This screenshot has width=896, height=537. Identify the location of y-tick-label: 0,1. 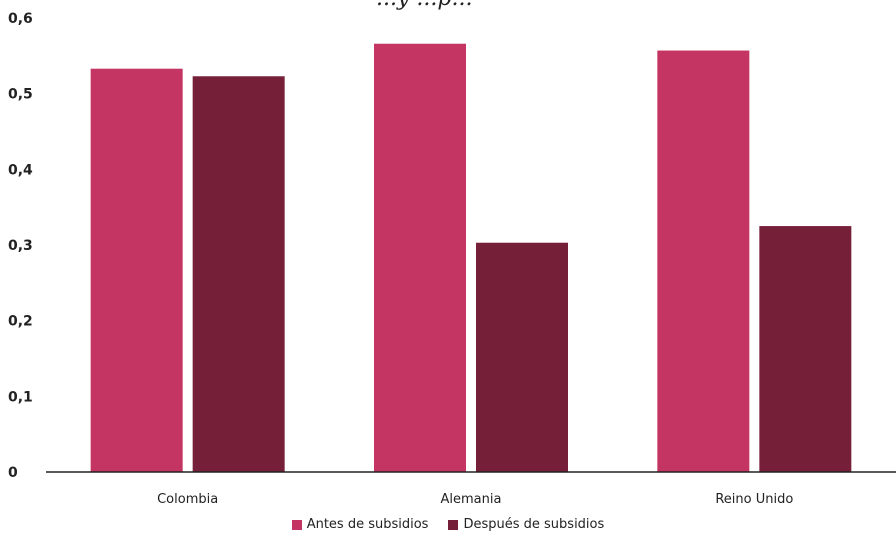
(20, 397).